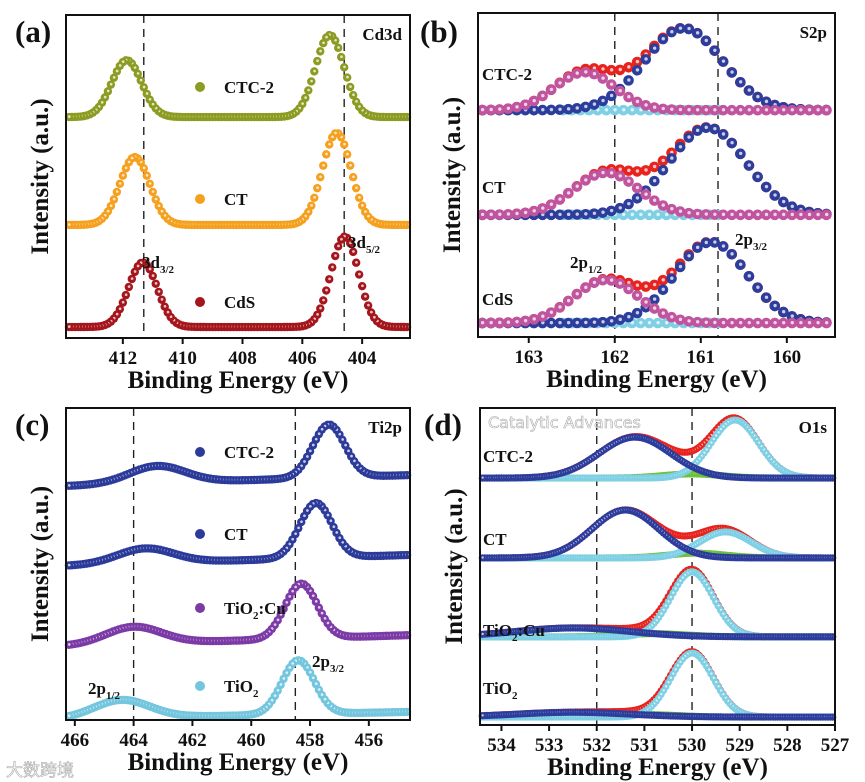 This screenshot has height=782, width=865. Describe the element at coordinates (751, 241) in the screenshot. I see `peak-annotation: 2p3/2` at that location.